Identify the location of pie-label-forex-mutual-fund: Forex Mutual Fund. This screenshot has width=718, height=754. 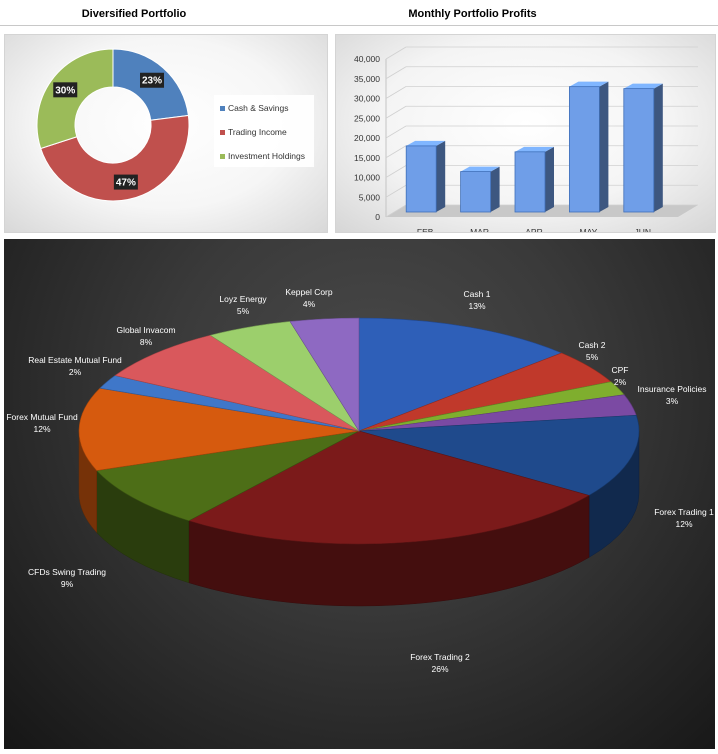
(42, 417).